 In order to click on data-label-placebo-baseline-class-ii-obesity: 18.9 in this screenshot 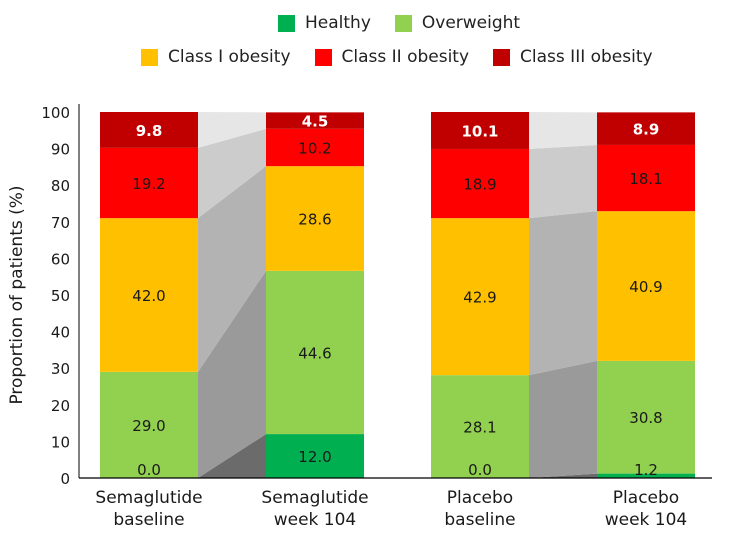, I will do `click(479, 185)`.